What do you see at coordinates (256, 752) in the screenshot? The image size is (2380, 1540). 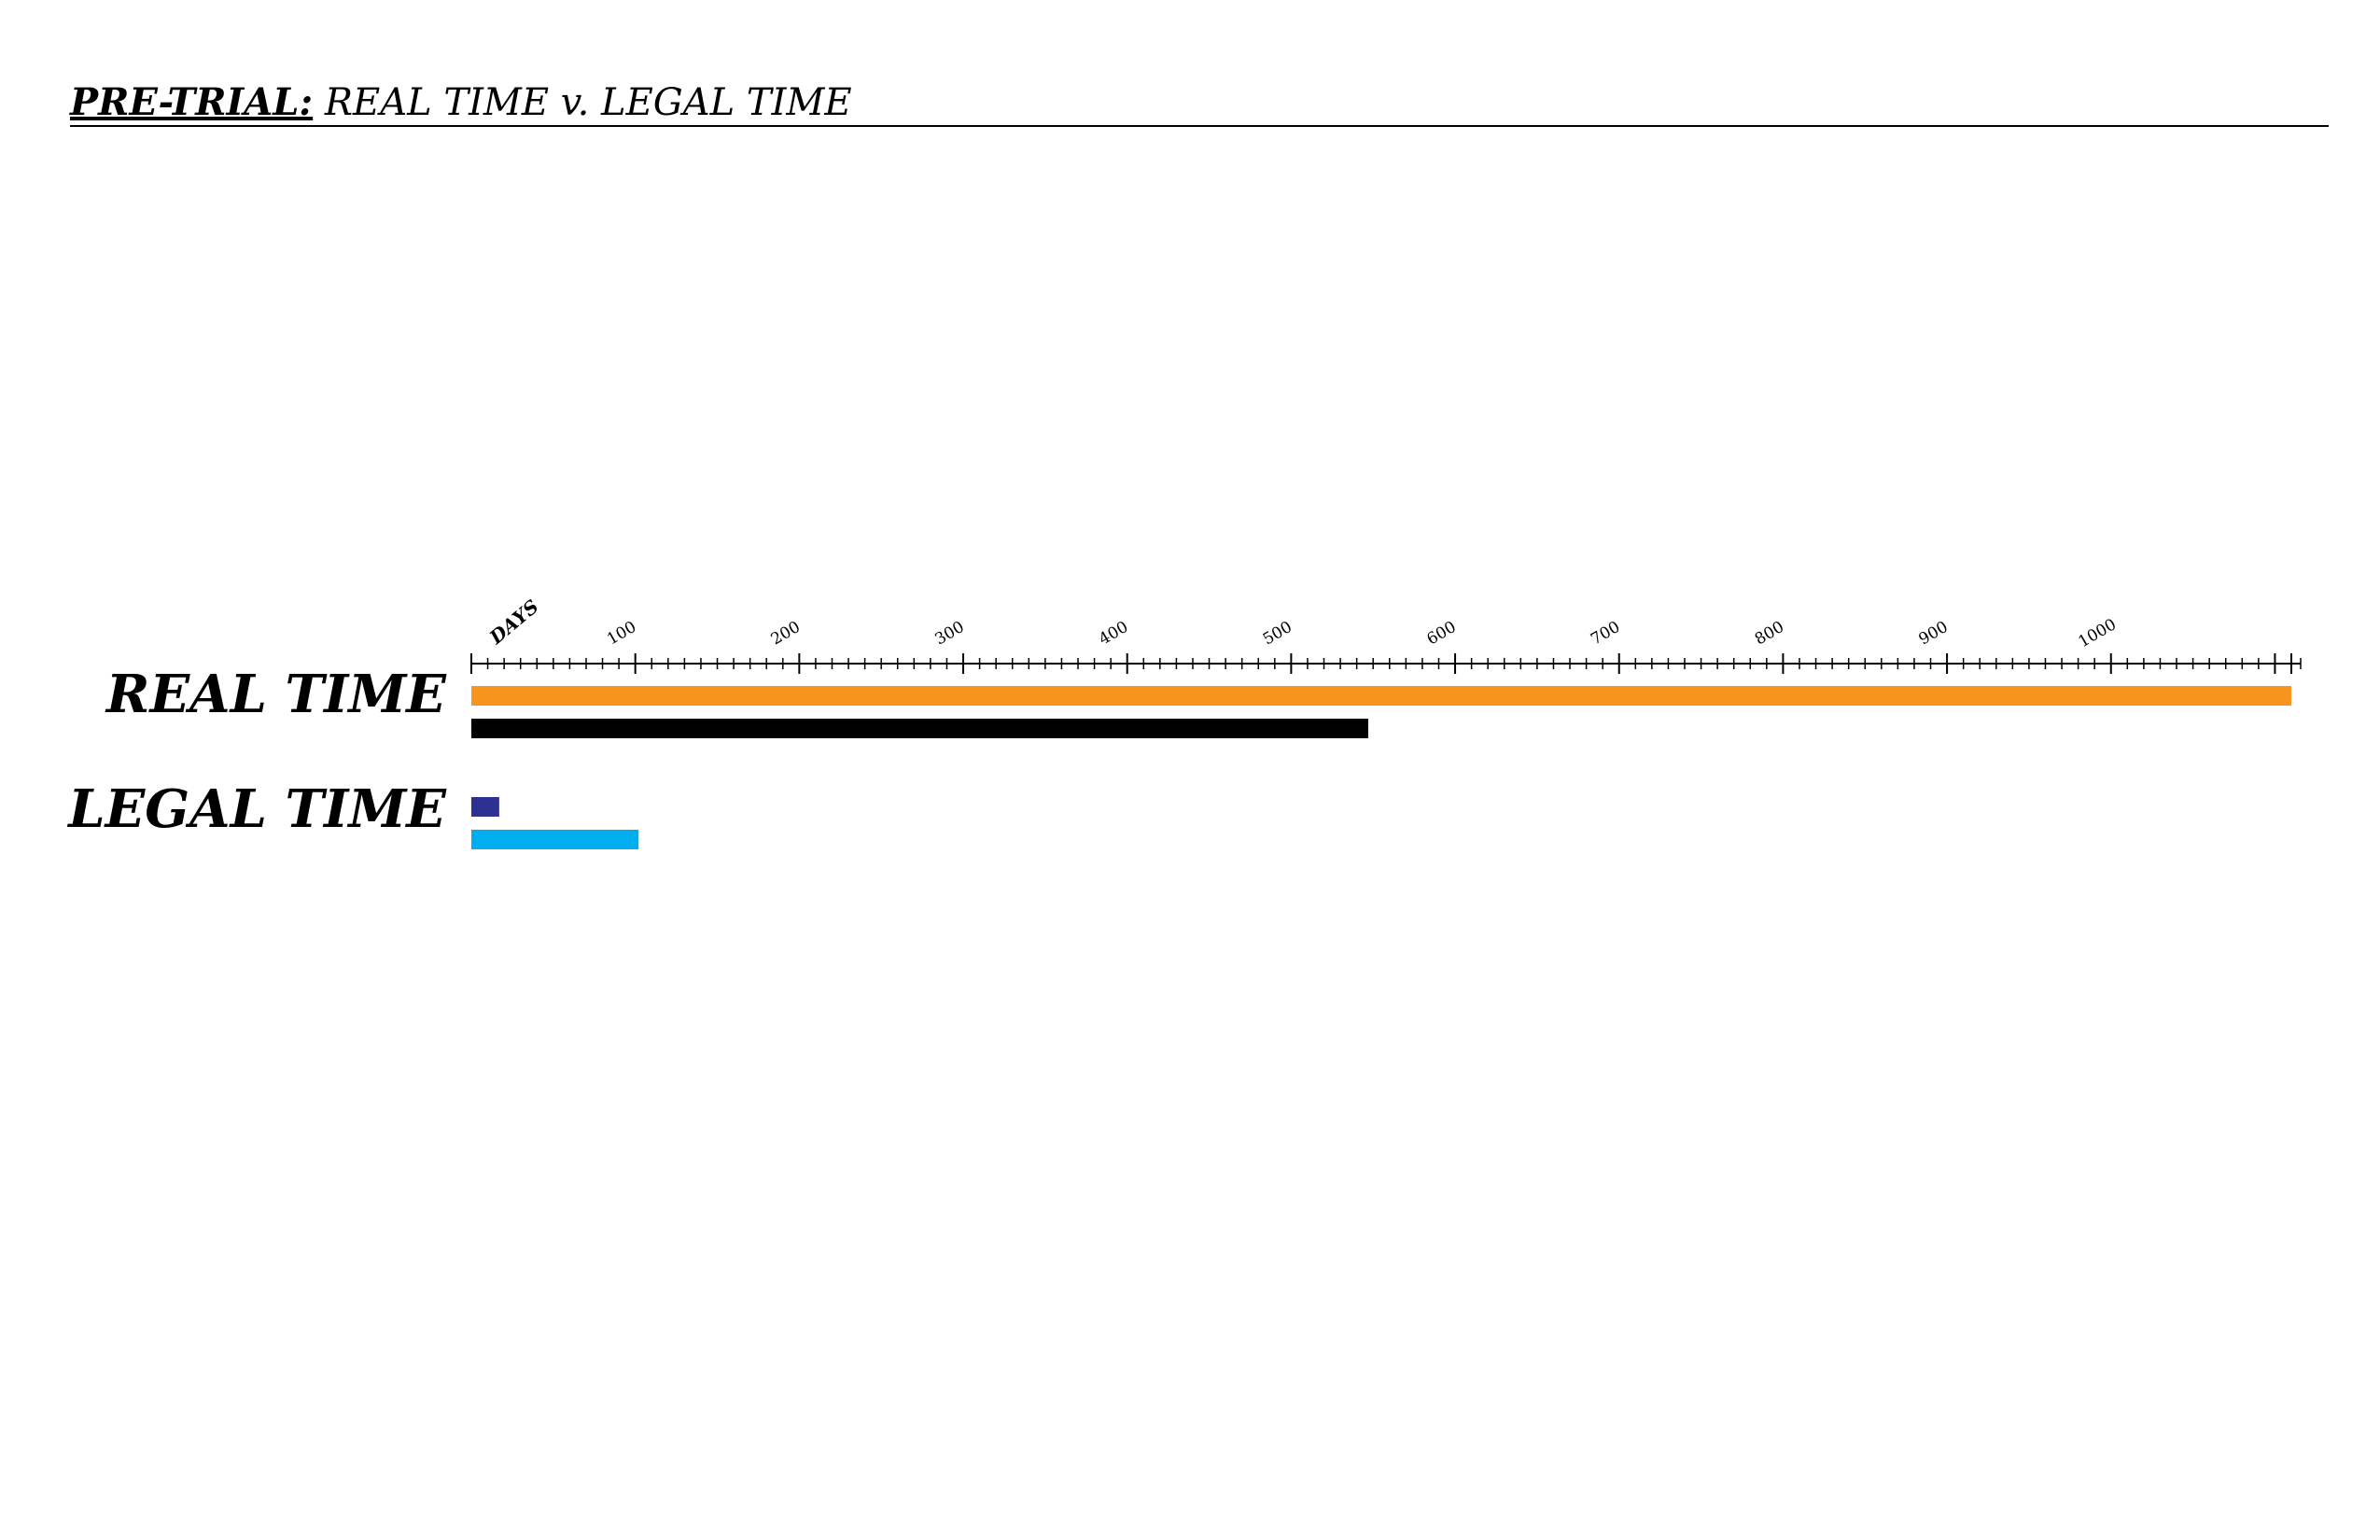 I see `row-labels: REAL TIME LEGAL TIME` at bounding box center [256, 752].